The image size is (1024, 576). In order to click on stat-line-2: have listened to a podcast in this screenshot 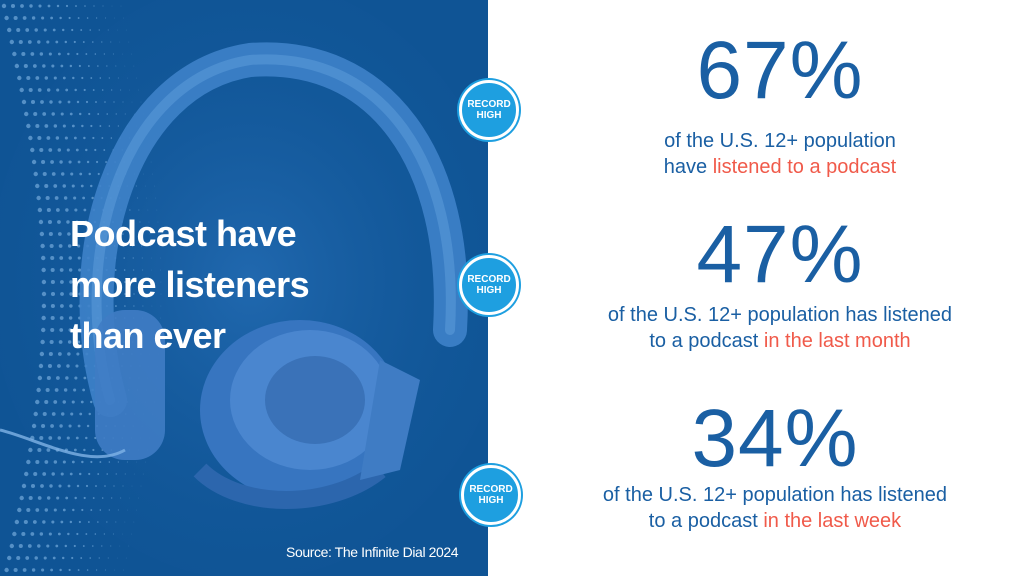, I will do `click(780, 167)`.